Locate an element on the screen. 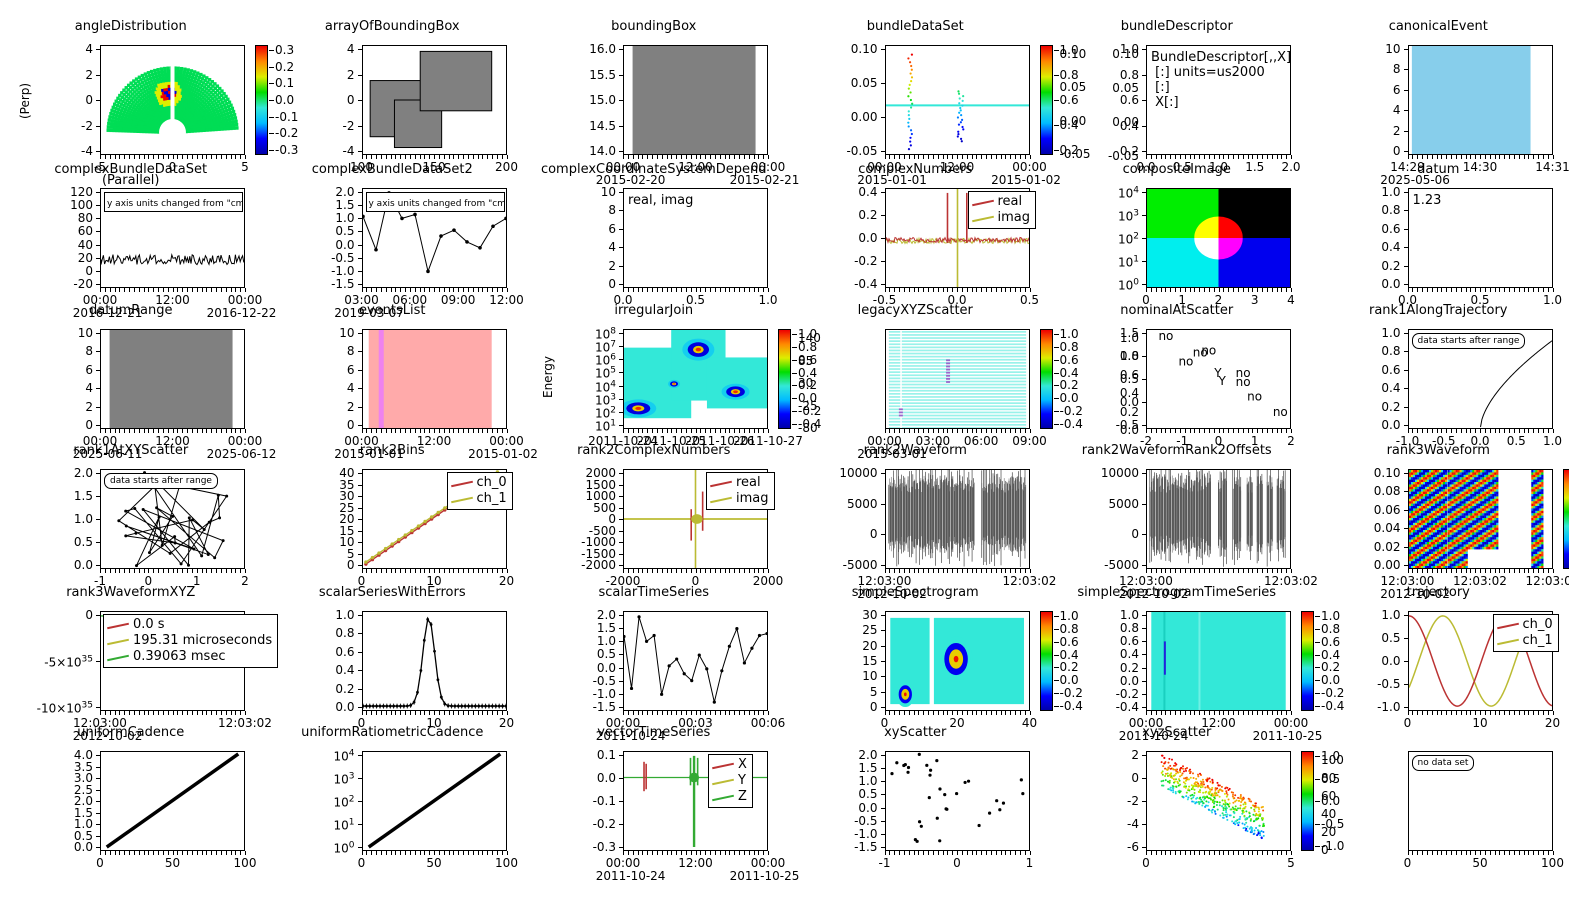 This screenshot has width=1569, height=904. color-bar-label: 0.2 is located at coordinates (1069, 385).